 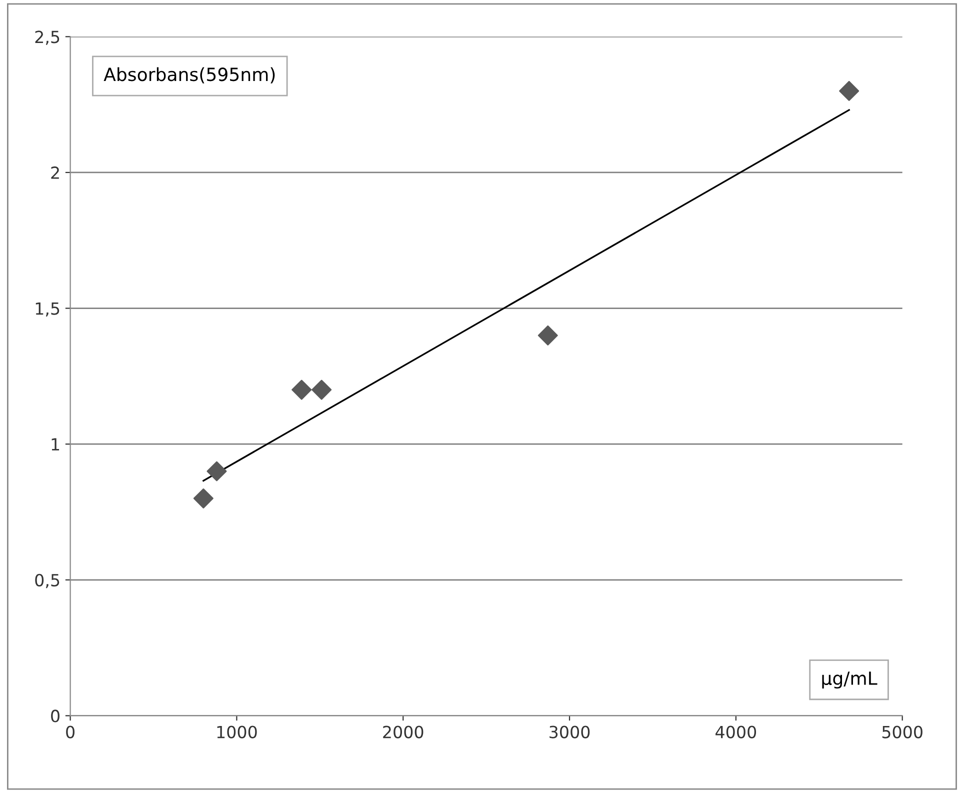 What do you see at coordinates (56, 444) in the screenshot?
I see `y-tick-label: 1` at bounding box center [56, 444].